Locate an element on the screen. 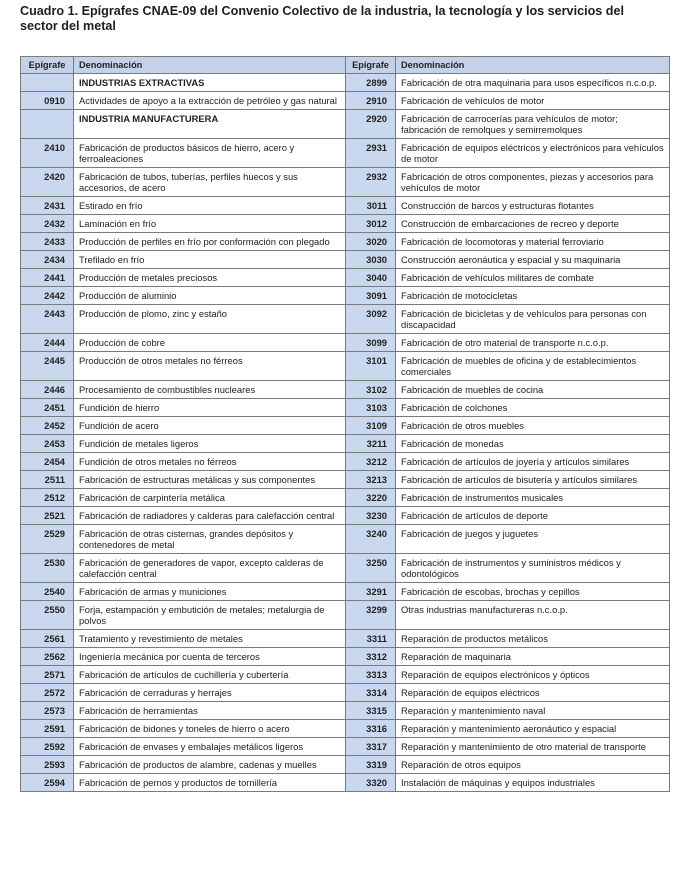  right-code: 2899 is located at coordinates (370, 82).